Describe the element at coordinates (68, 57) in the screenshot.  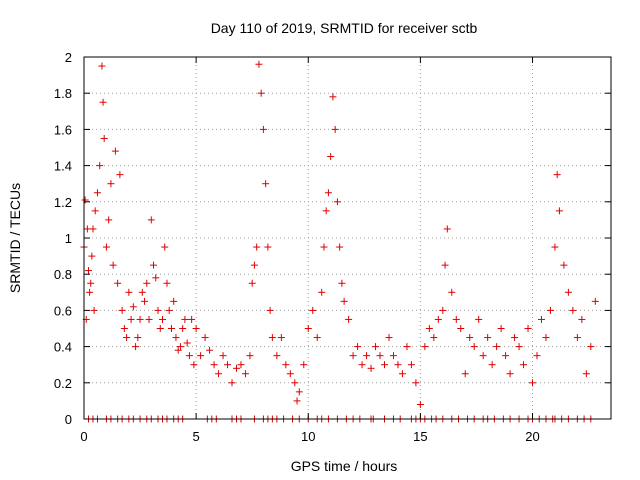
I see `y-tick-label: 2` at that location.